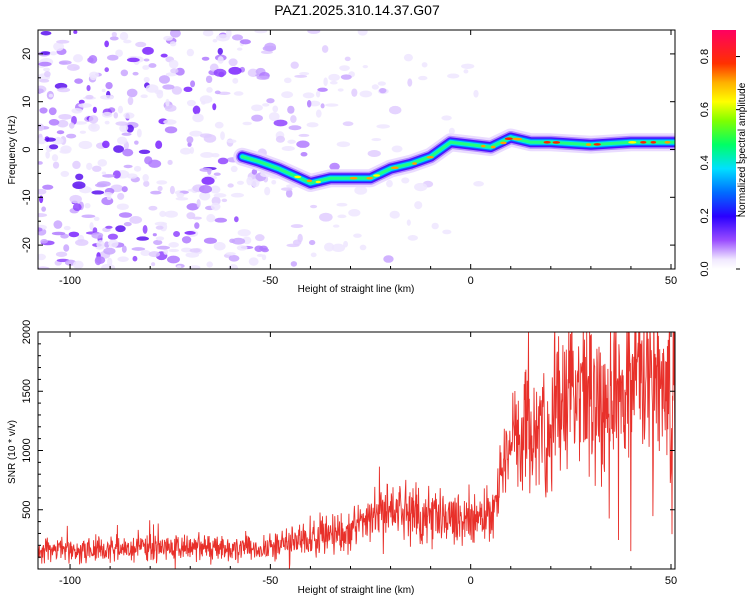  Describe the element at coordinates (27, 197) in the screenshot. I see `y-tick-label: -10` at that location.